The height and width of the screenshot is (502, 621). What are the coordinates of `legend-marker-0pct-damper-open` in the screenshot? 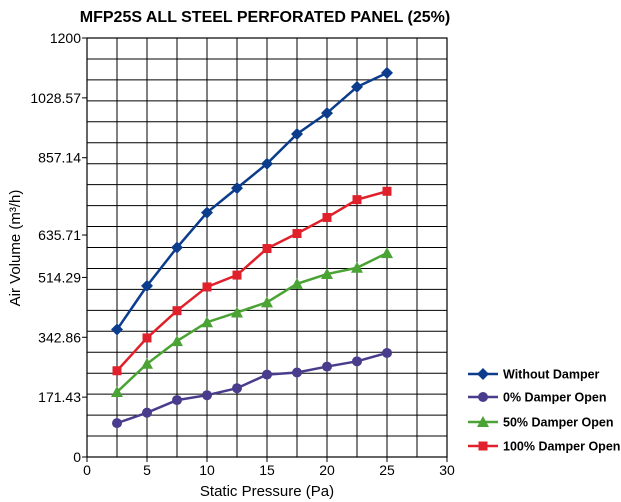 It's located at (483, 397).